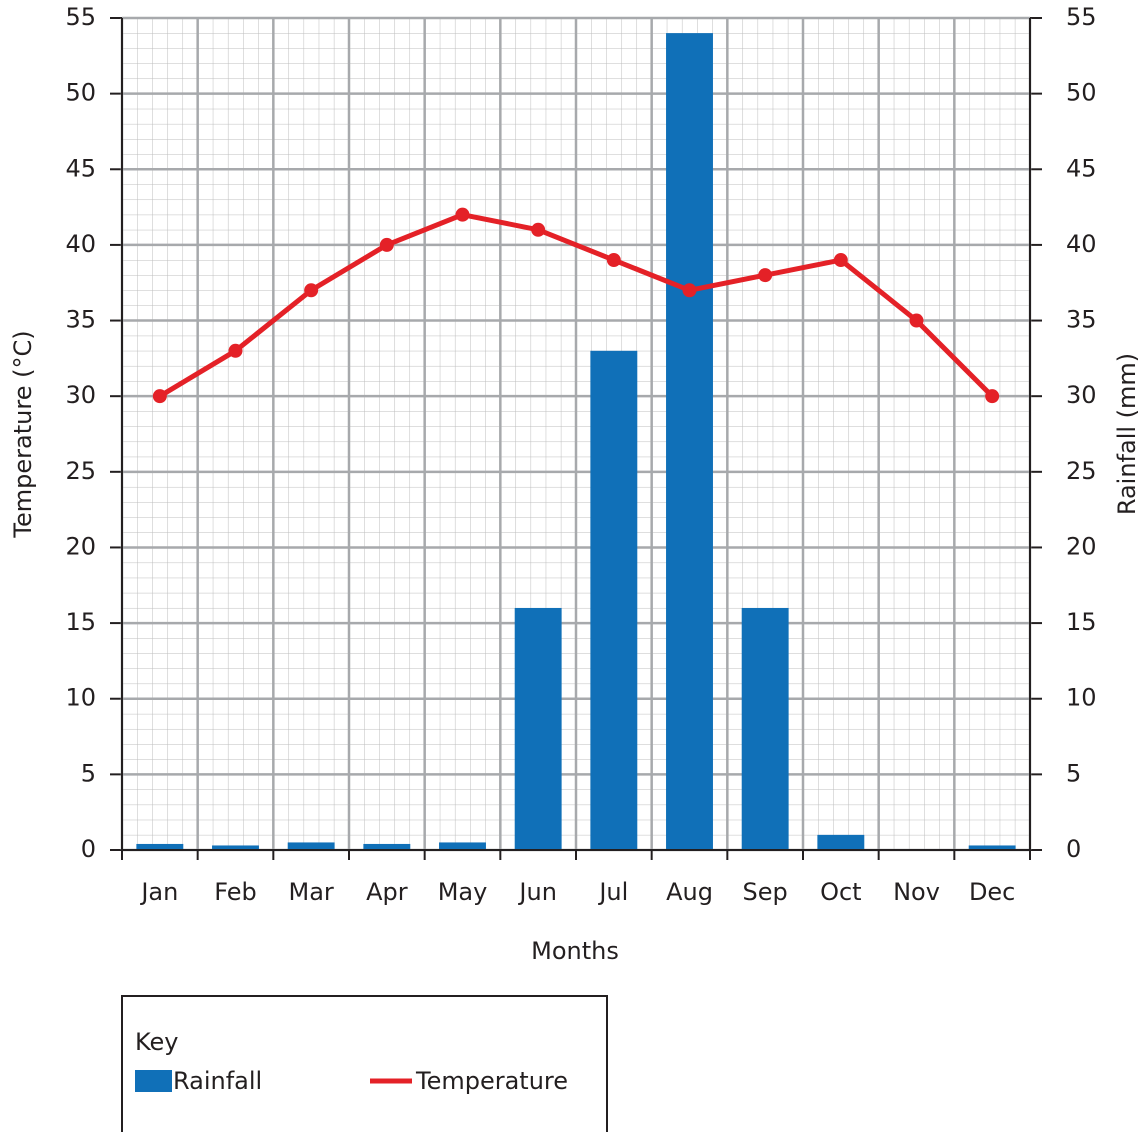 This screenshot has height=1132, width=1145. Describe the element at coordinates (1081, 471) in the screenshot. I see `y2-tick-label: 25` at that location.